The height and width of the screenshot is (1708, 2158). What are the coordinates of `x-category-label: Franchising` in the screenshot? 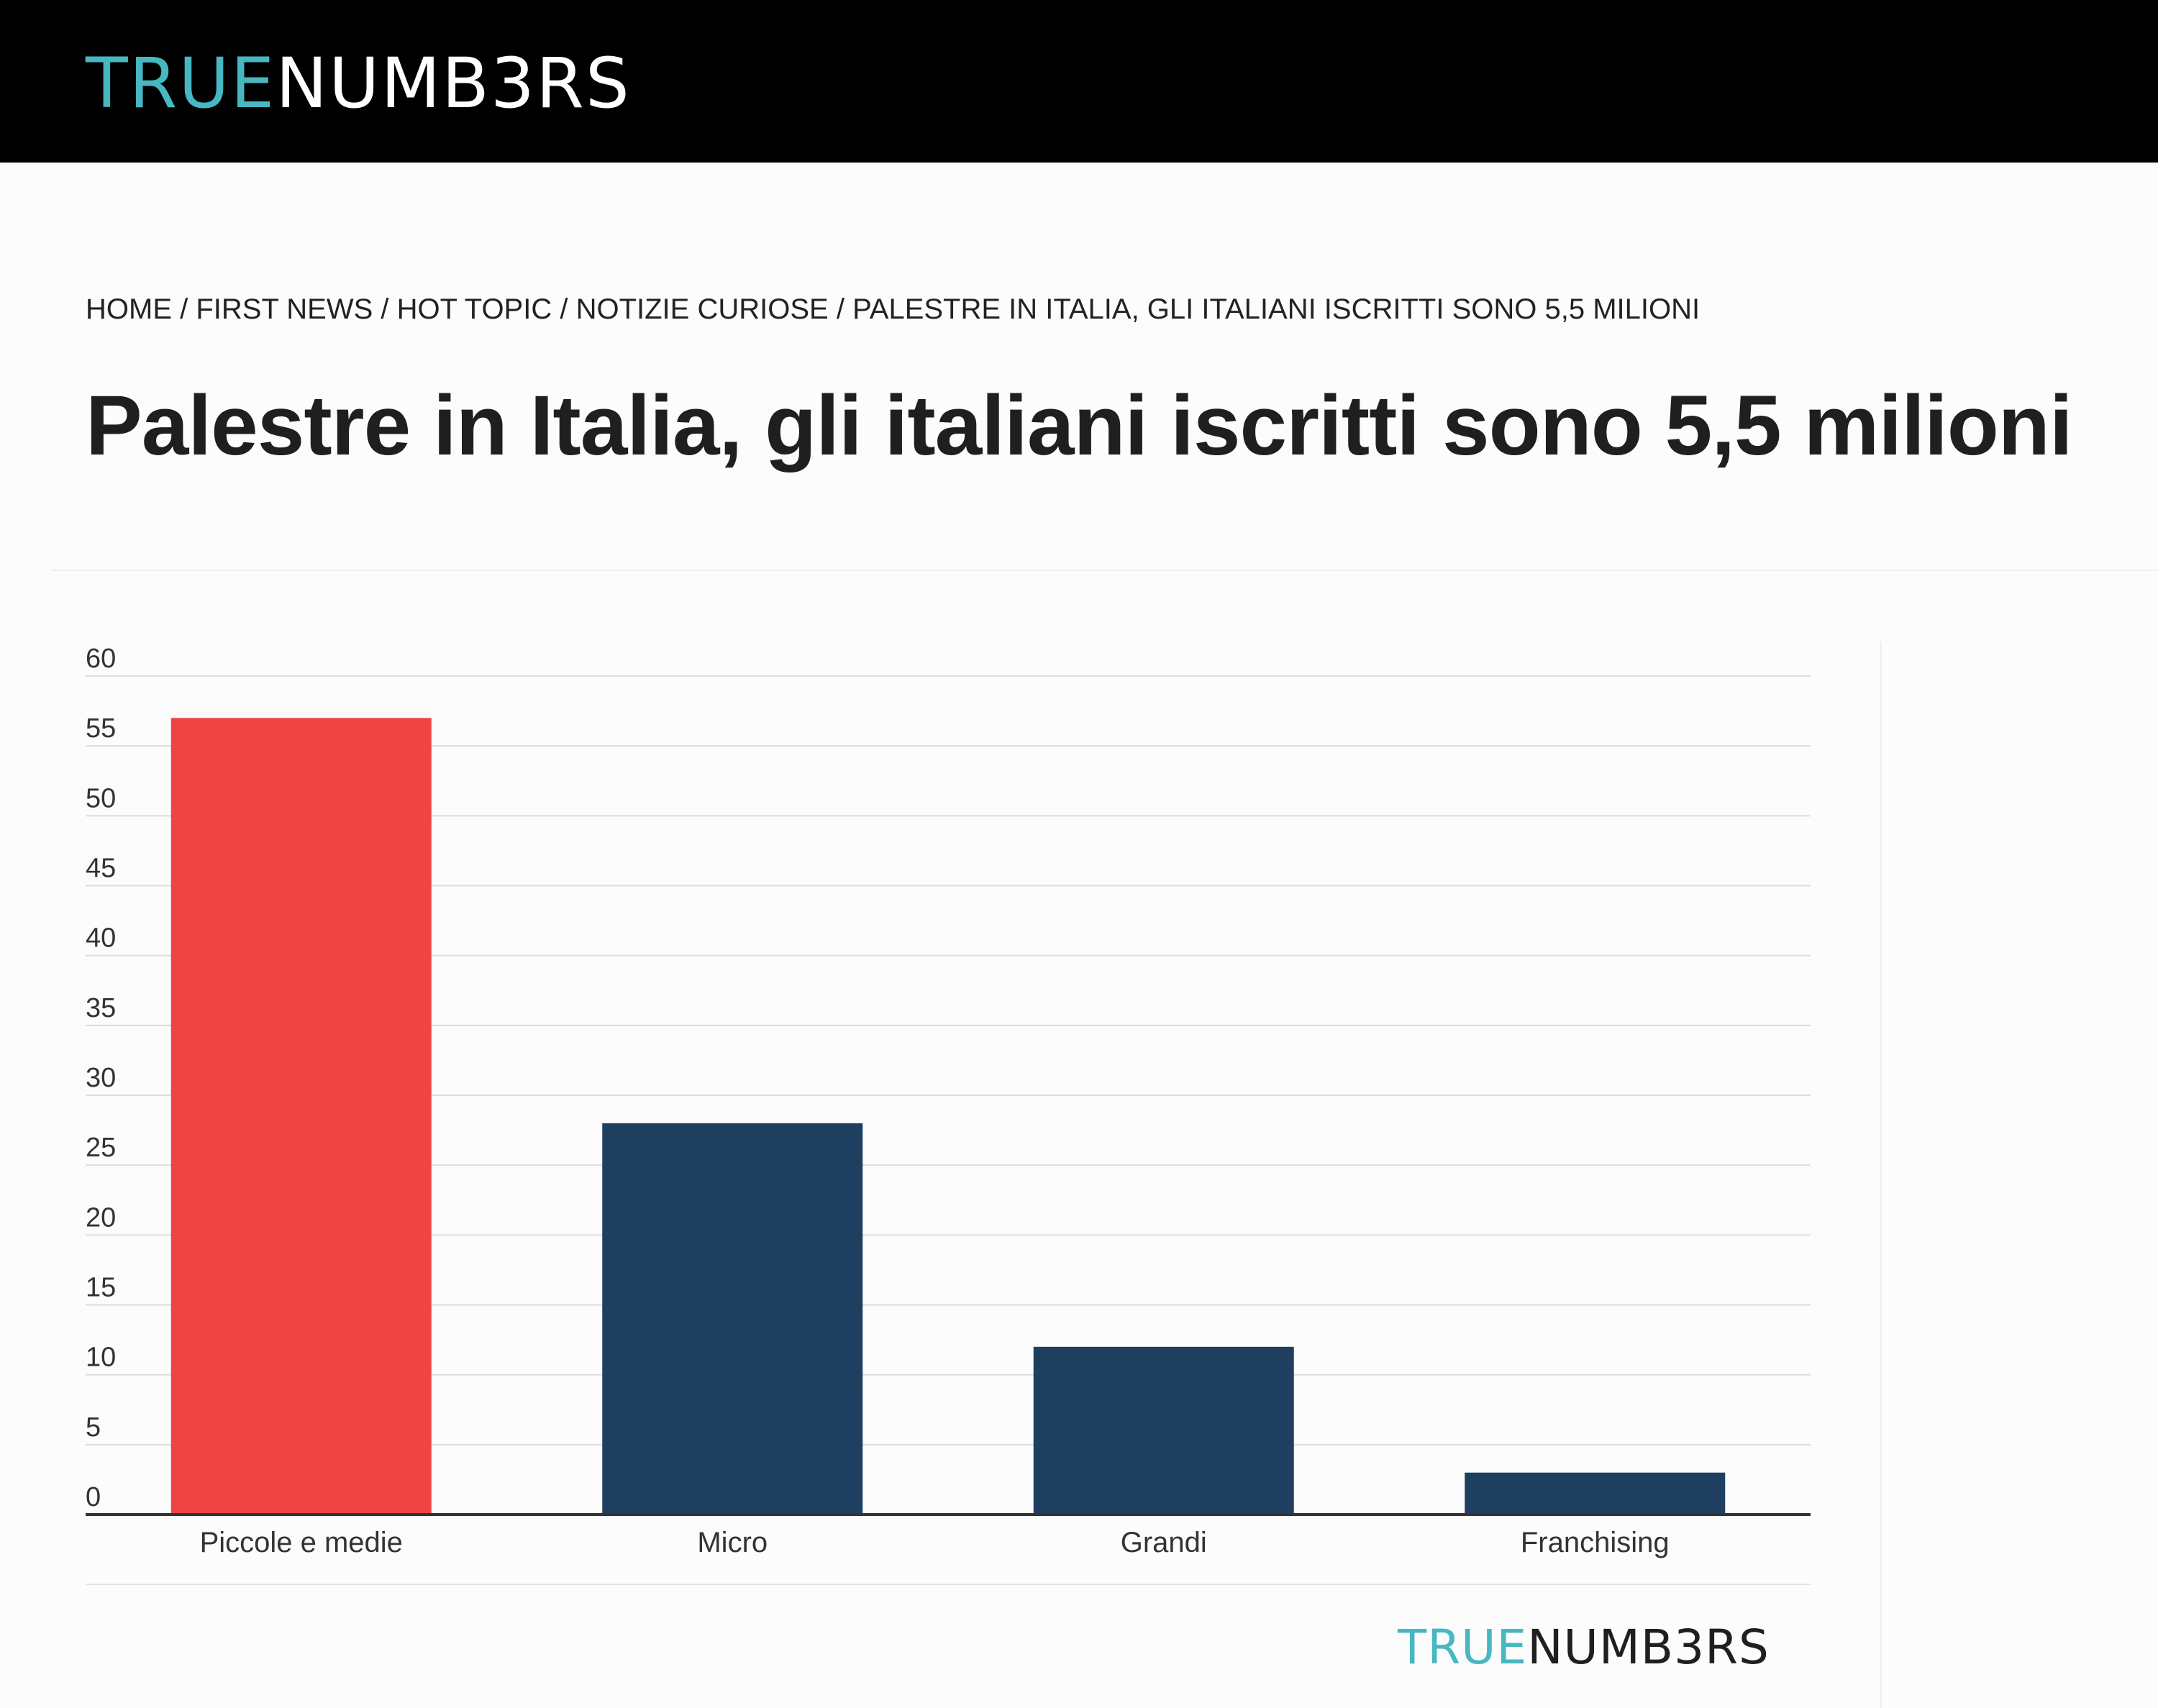 It's located at (1596, 1542).